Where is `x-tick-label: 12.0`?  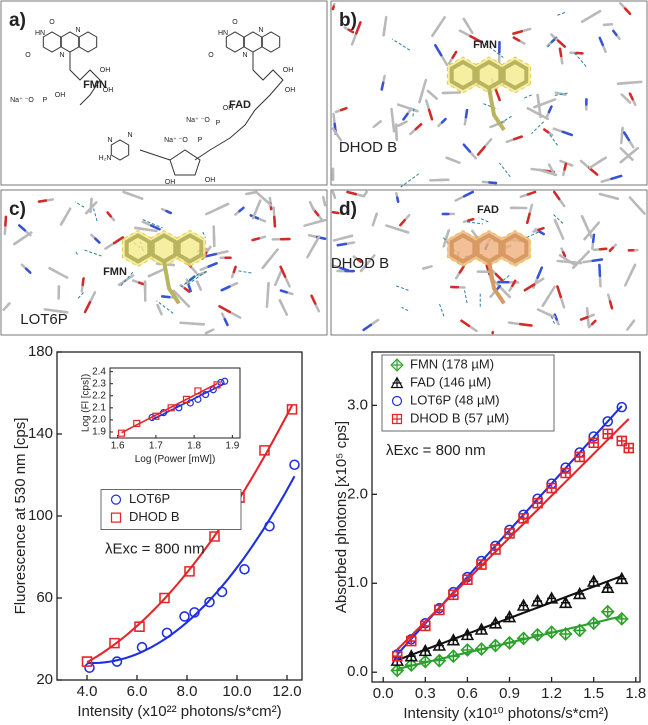 x-tick-label: 12.0 is located at coordinates (286, 691).